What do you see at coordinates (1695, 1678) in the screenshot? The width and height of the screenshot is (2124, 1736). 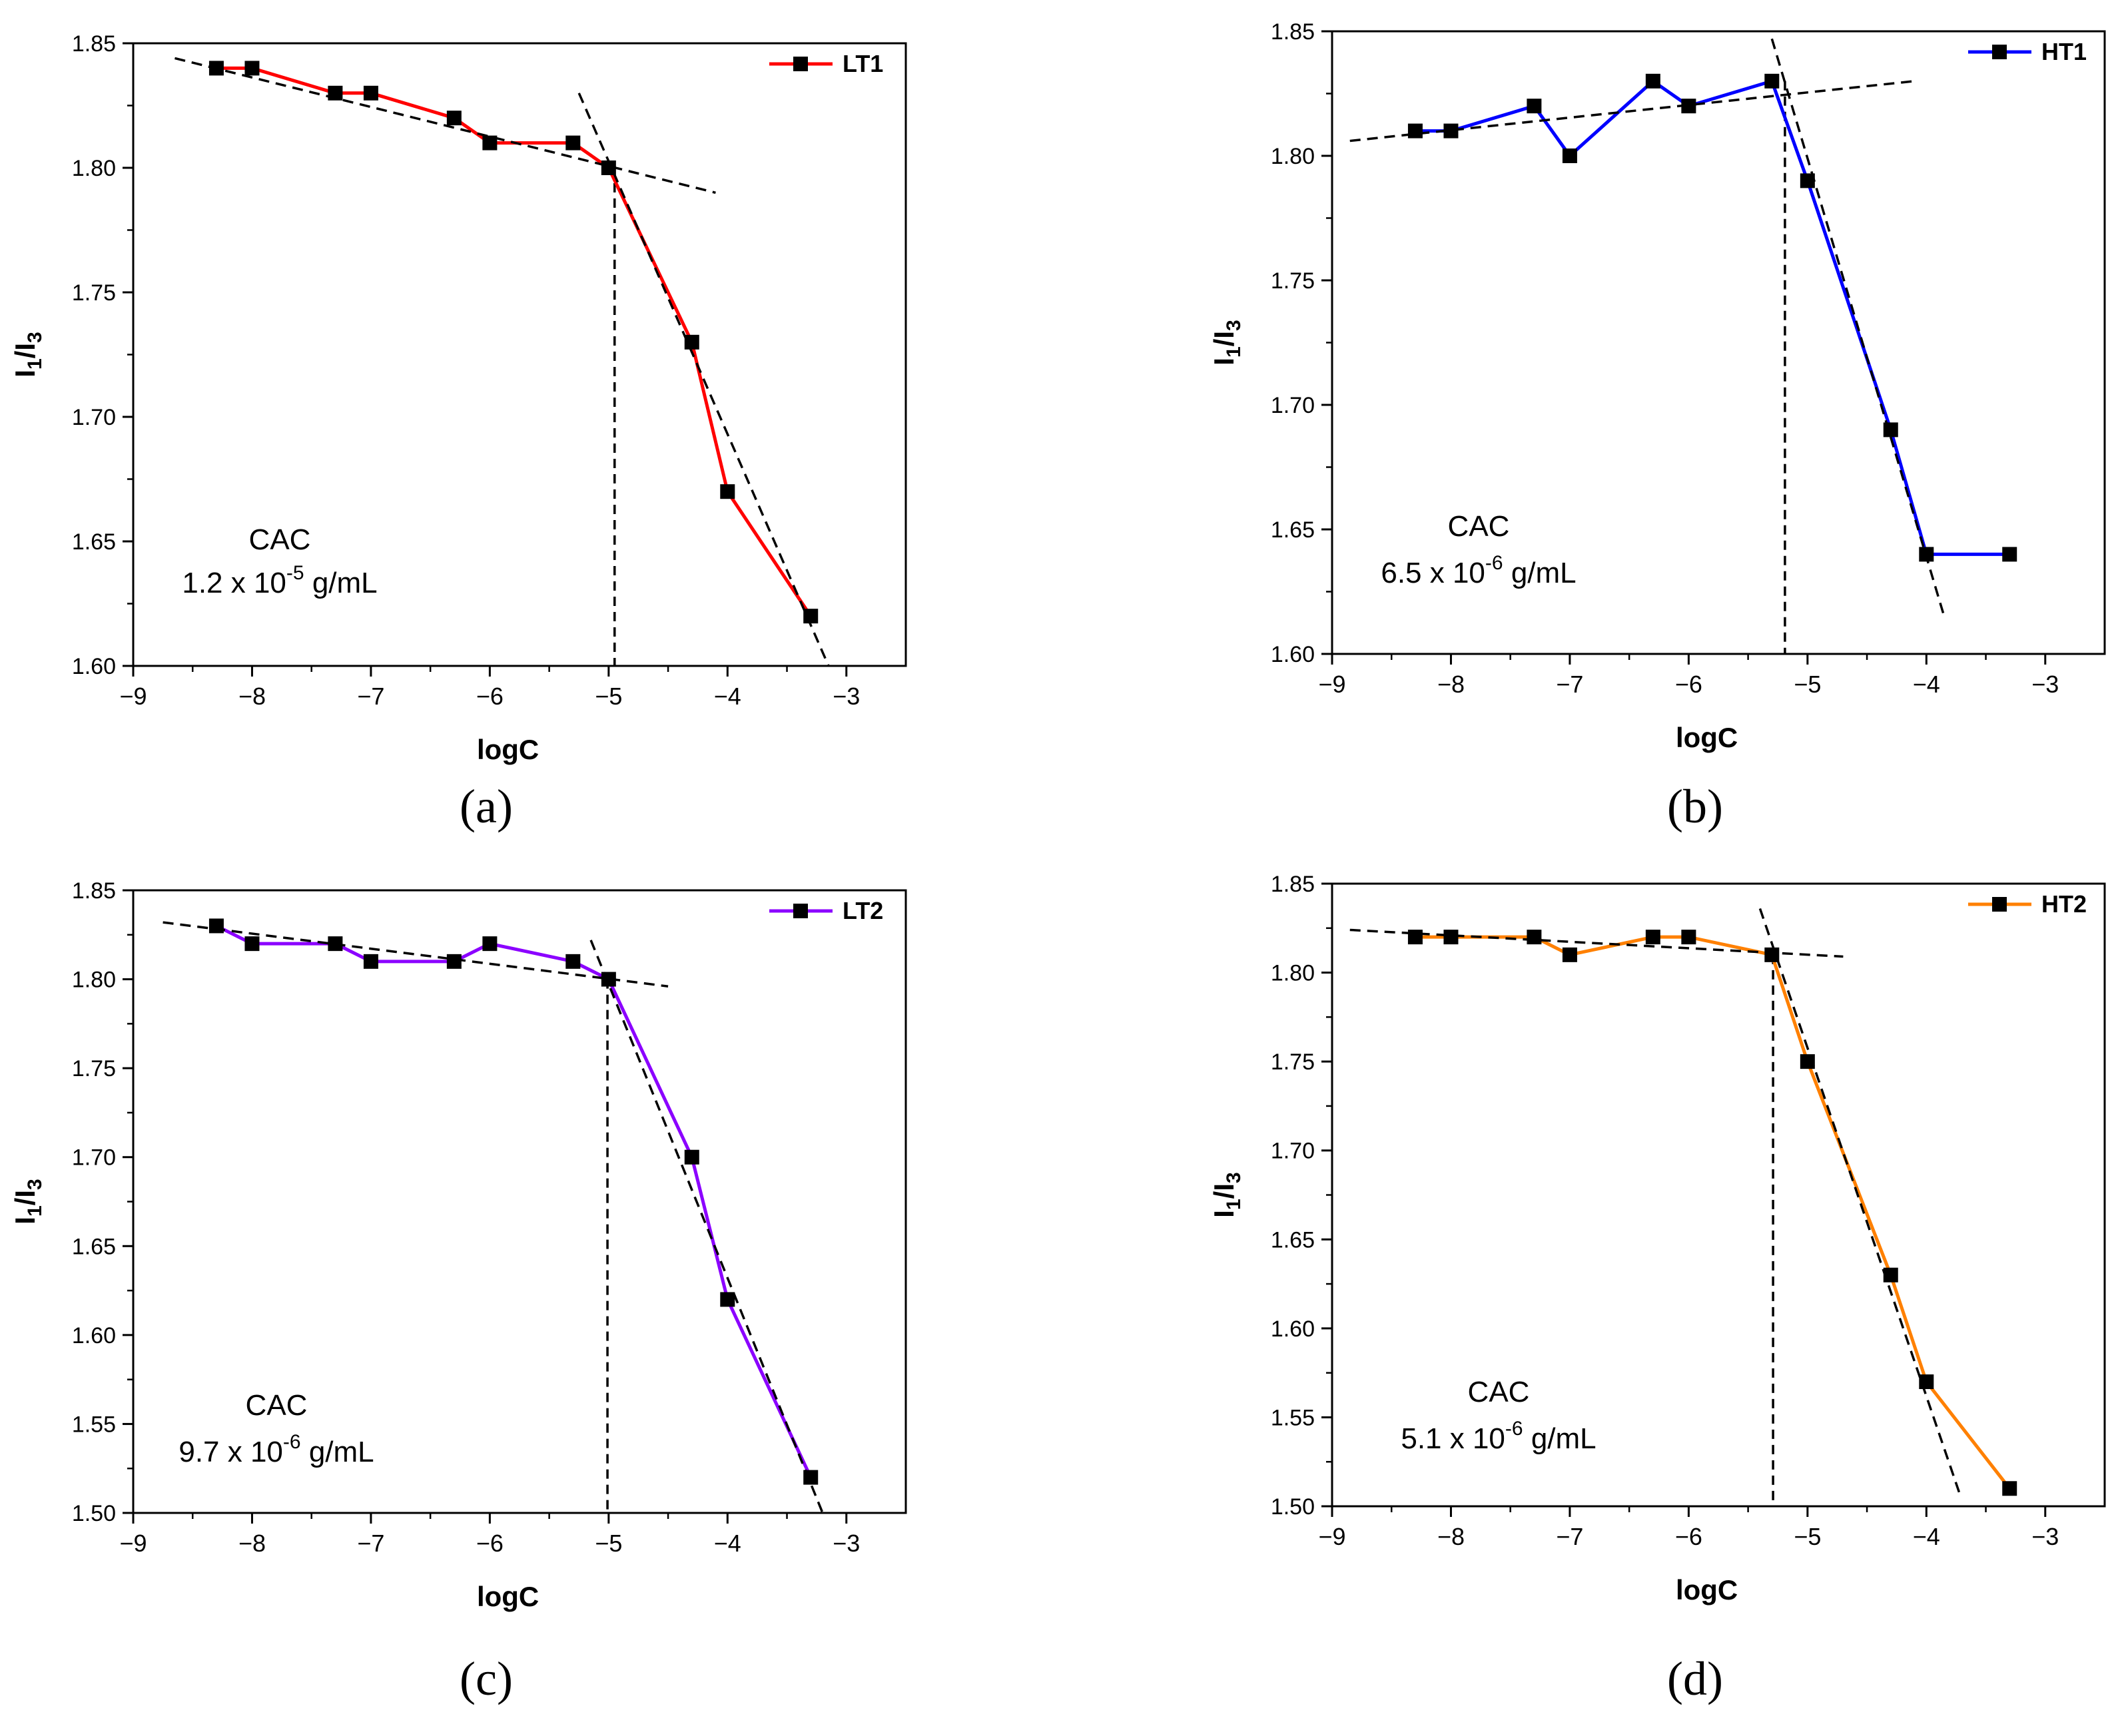 I see `panel-label-d: (d)` at bounding box center [1695, 1678].